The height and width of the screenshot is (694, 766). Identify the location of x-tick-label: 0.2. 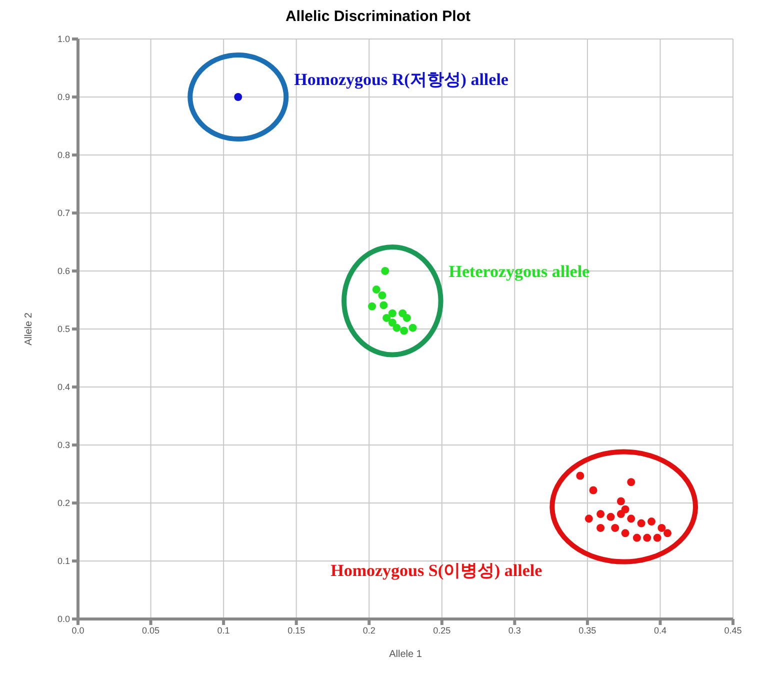
(369, 630).